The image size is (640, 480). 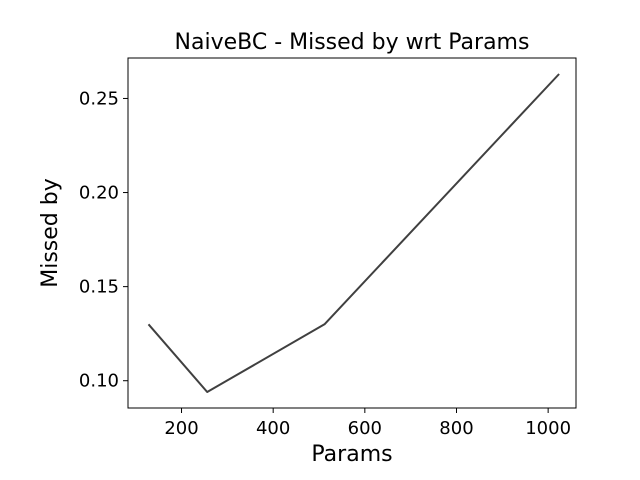 I want to click on y-tick-label: 0.15, so click(x=99, y=287).